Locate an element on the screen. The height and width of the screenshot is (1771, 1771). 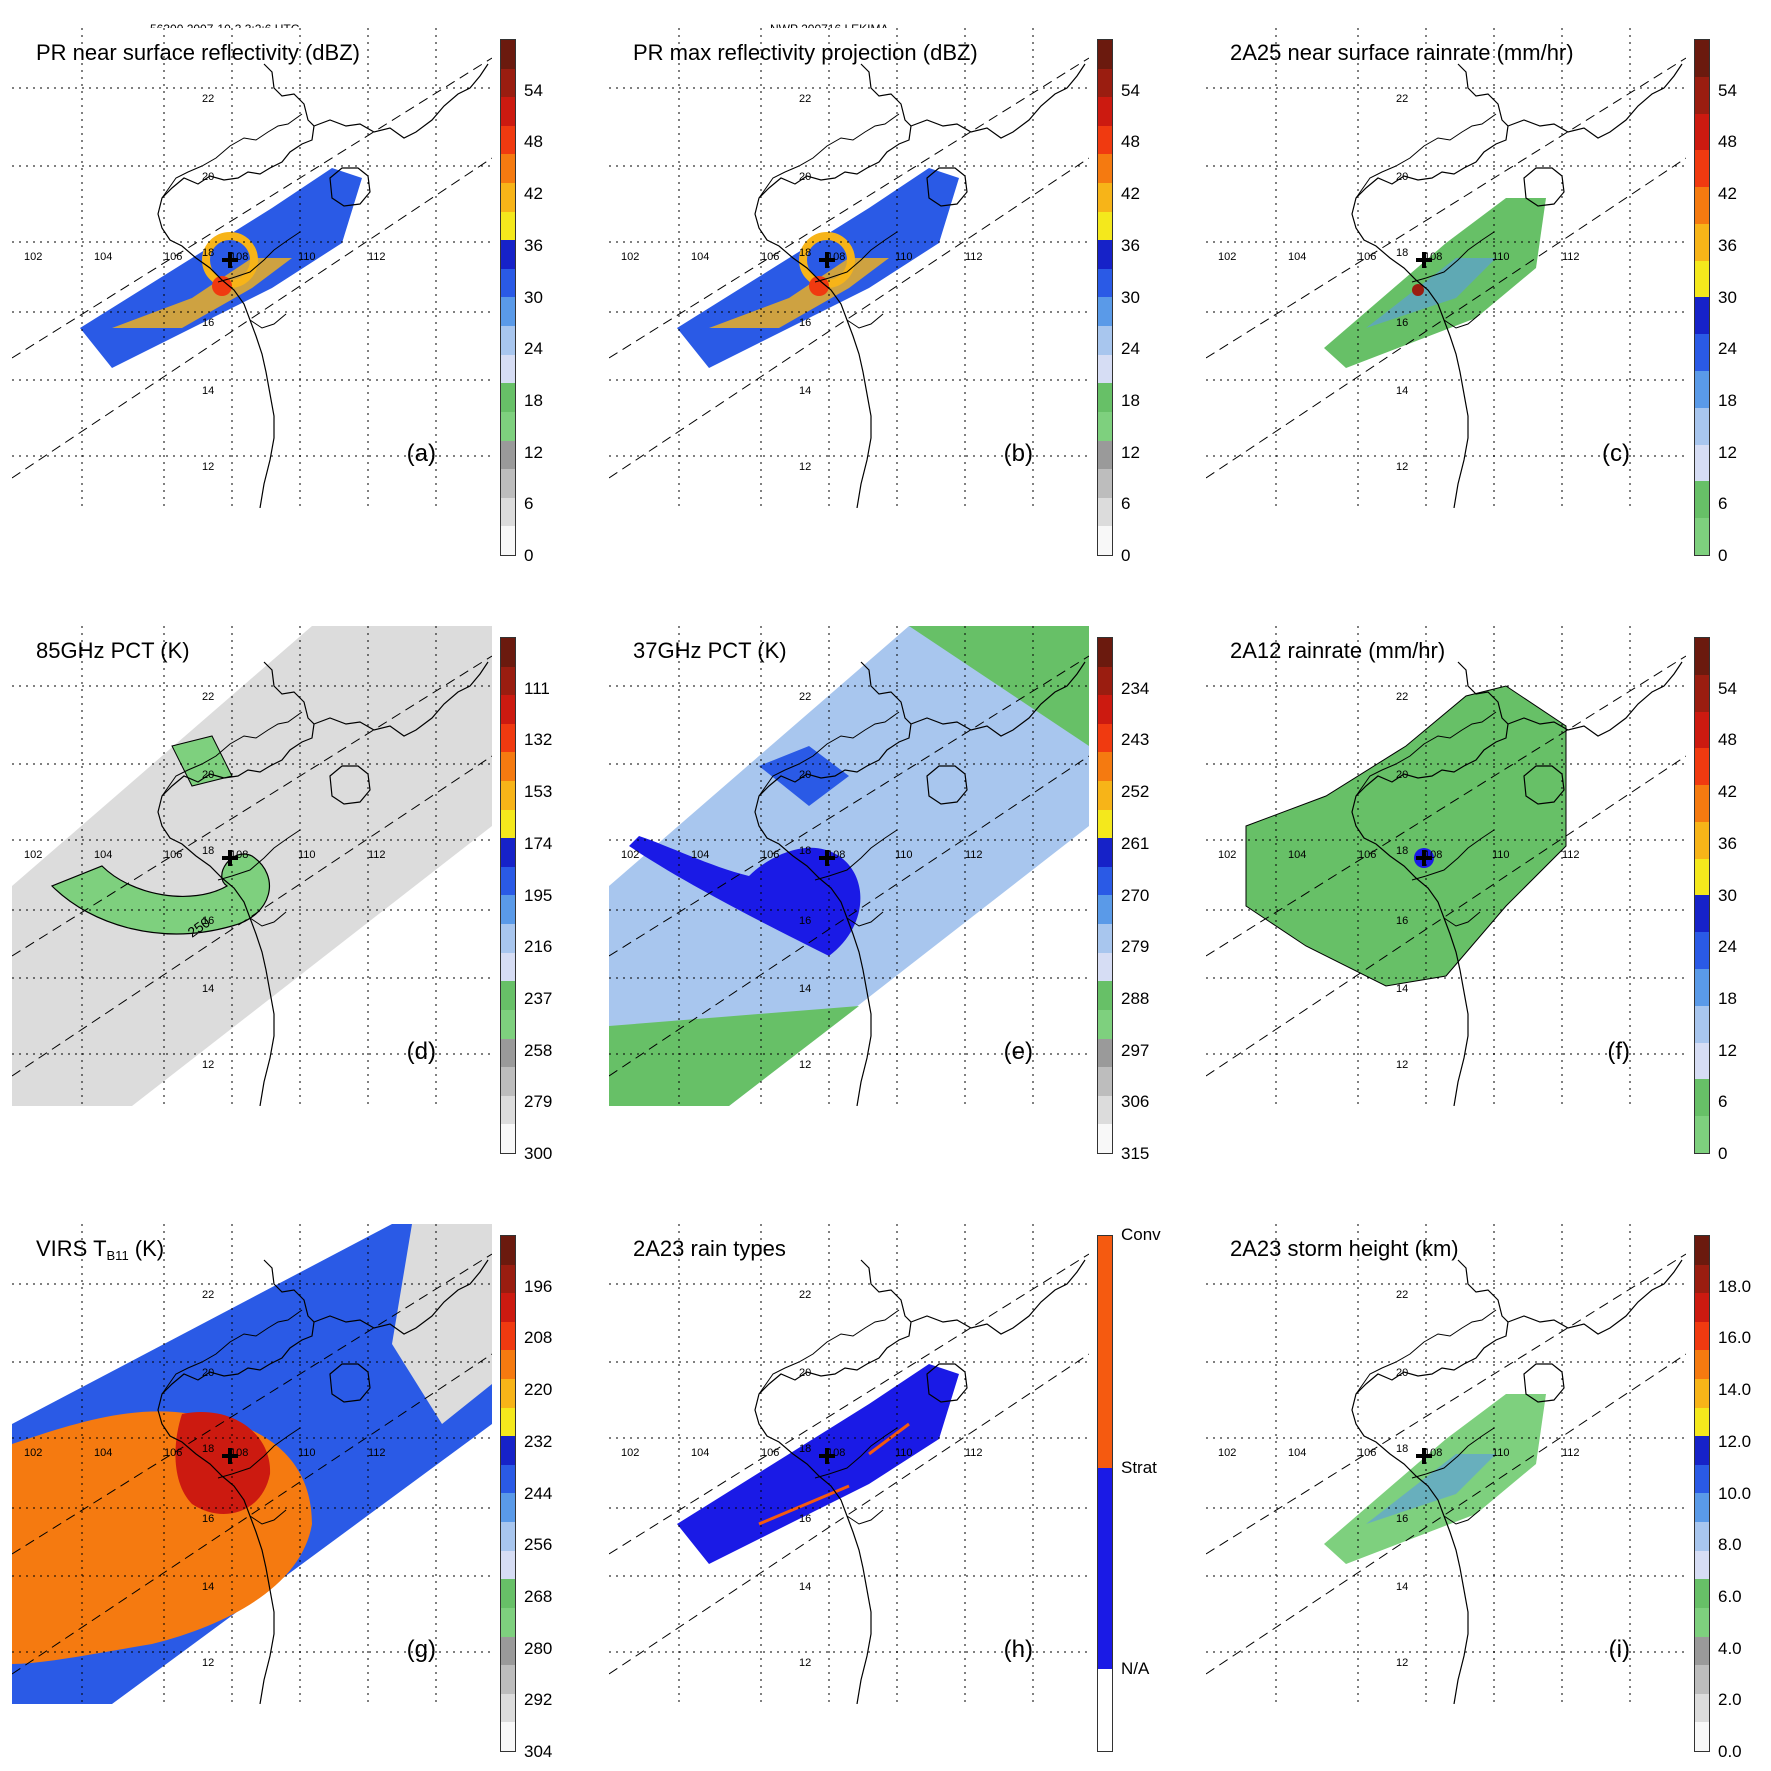
colorbar-tick-label: Strat is located at coordinates (1139, 1467).